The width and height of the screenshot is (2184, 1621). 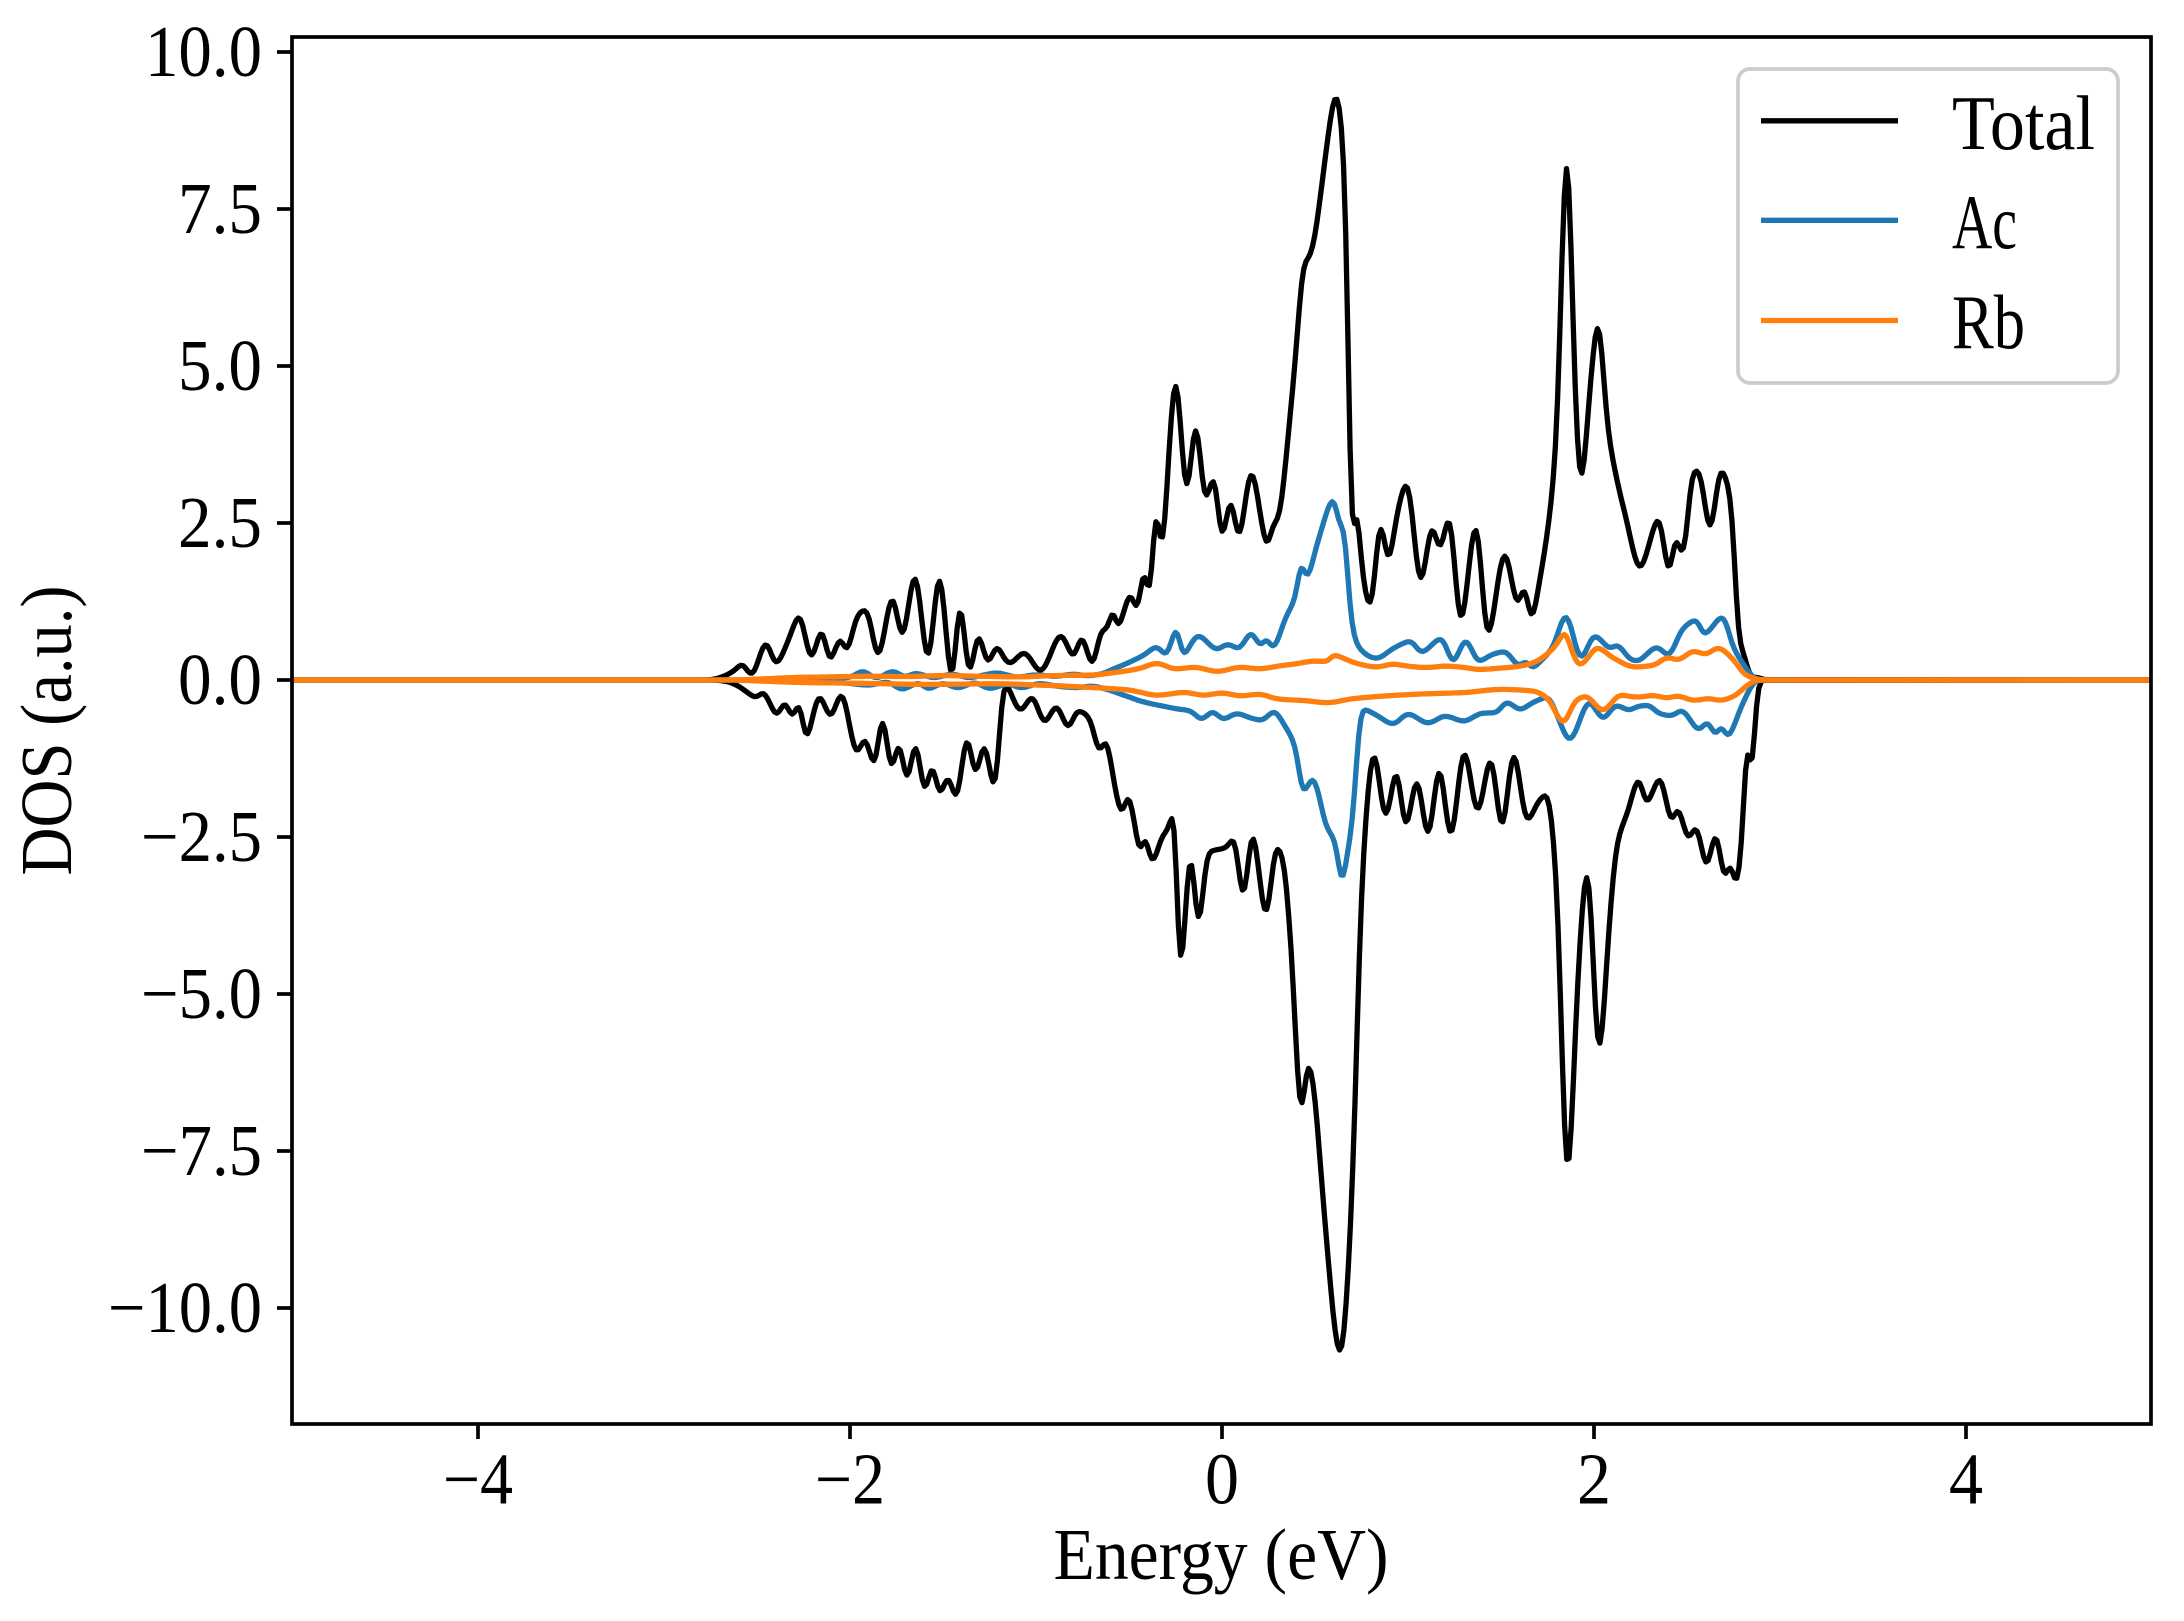 What do you see at coordinates (850, 1479) in the screenshot?
I see `svg-text: −2` at bounding box center [850, 1479].